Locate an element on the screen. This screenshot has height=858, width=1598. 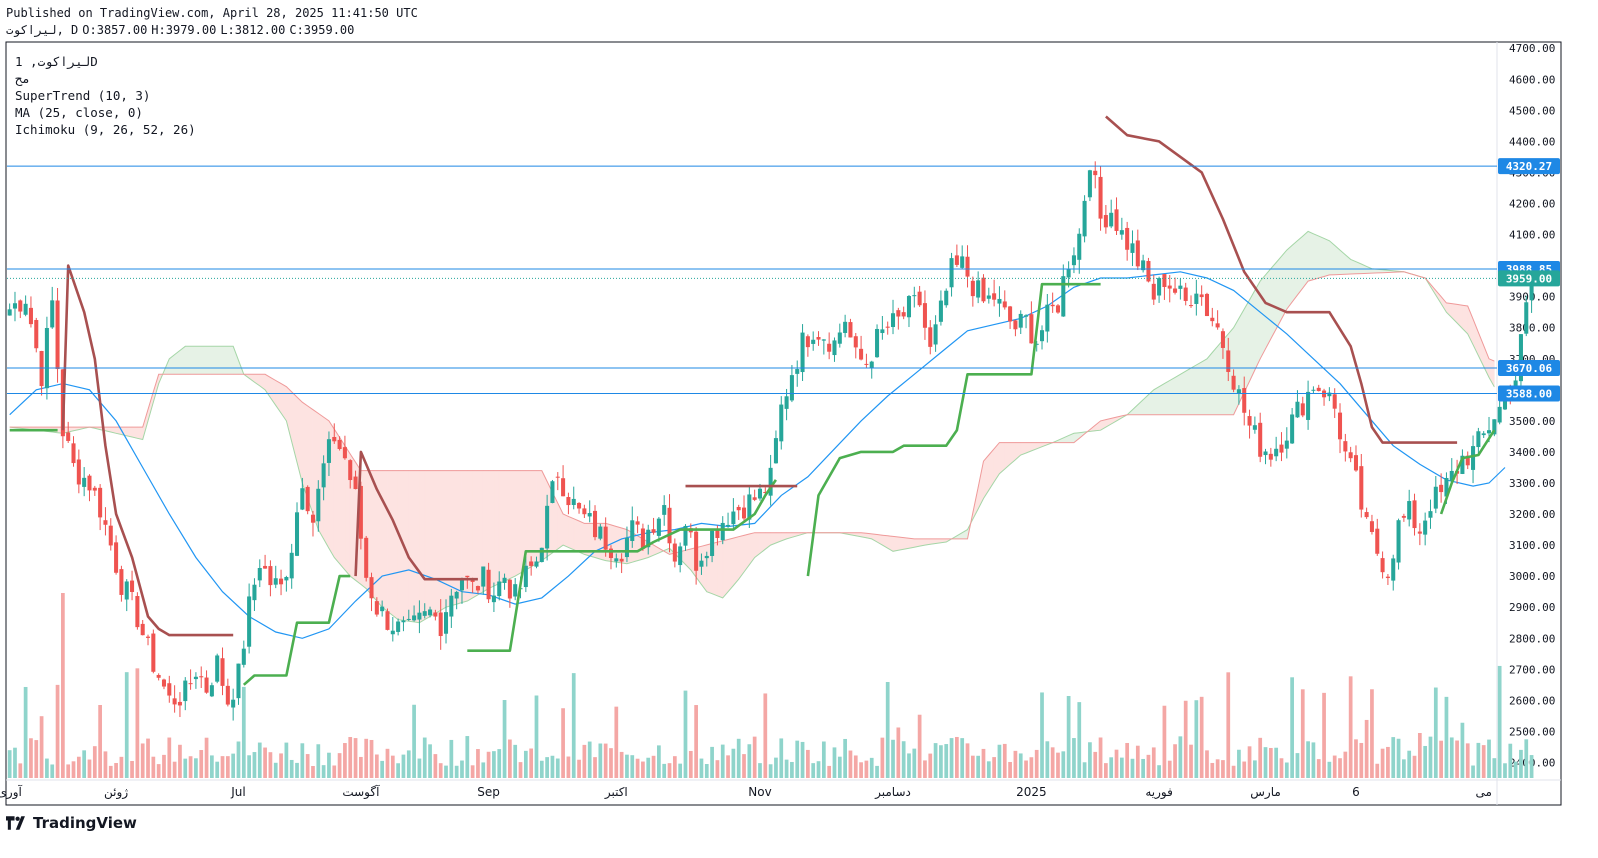
legend-ma: MA (25, close, 0) is located at coordinates (79, 112).